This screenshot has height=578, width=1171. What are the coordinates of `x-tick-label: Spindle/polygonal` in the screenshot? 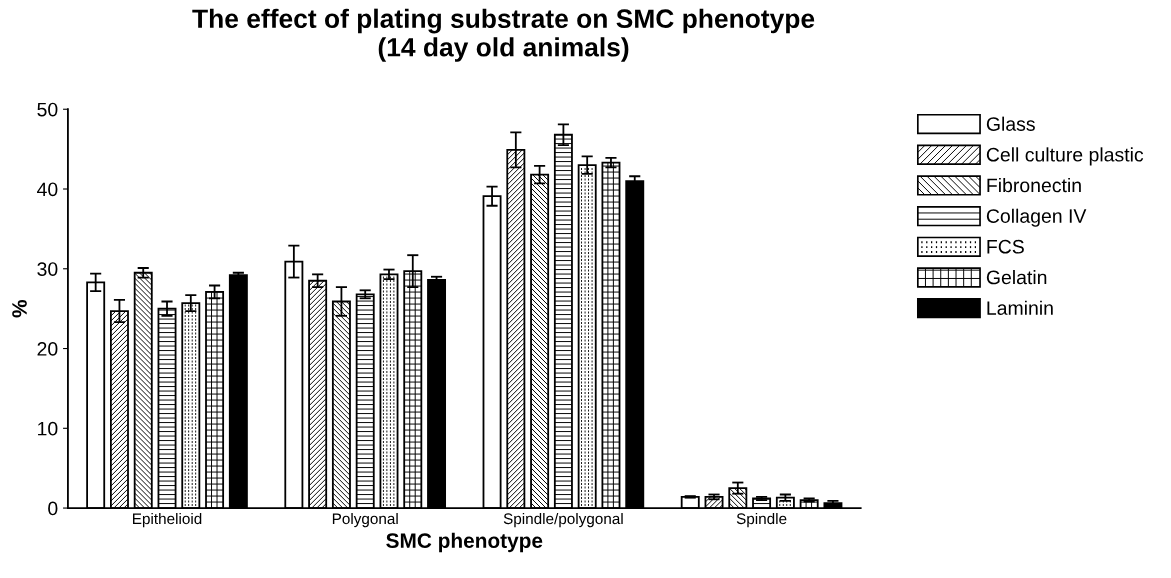 It's located at (563, 520).